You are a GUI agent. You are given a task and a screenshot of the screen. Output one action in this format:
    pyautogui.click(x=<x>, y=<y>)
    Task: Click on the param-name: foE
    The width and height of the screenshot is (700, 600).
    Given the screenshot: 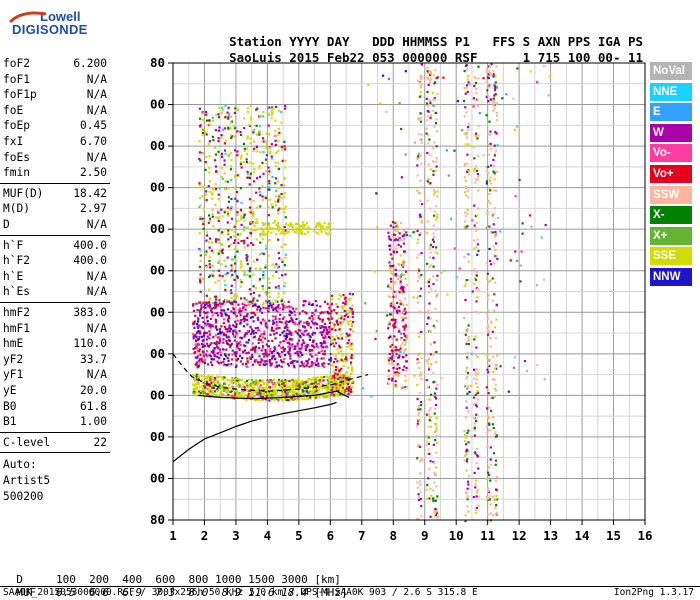 What is the action you would take?
    pyautogui.click(x=13, y=110)
    